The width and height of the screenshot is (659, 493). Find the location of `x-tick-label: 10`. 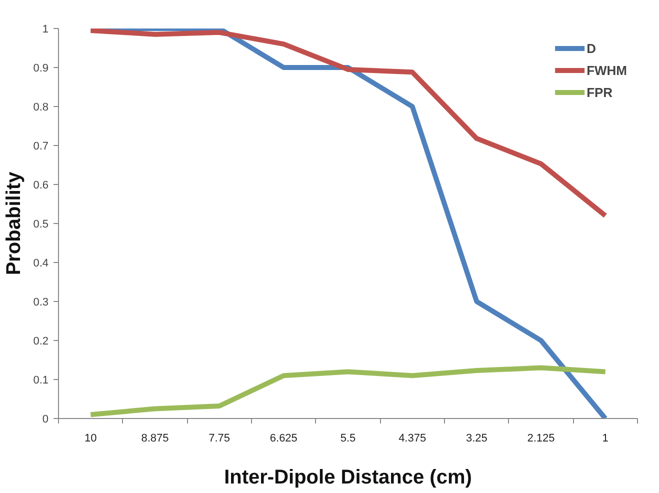

x-tick-label: 10 is located at coordinates (90, 438).